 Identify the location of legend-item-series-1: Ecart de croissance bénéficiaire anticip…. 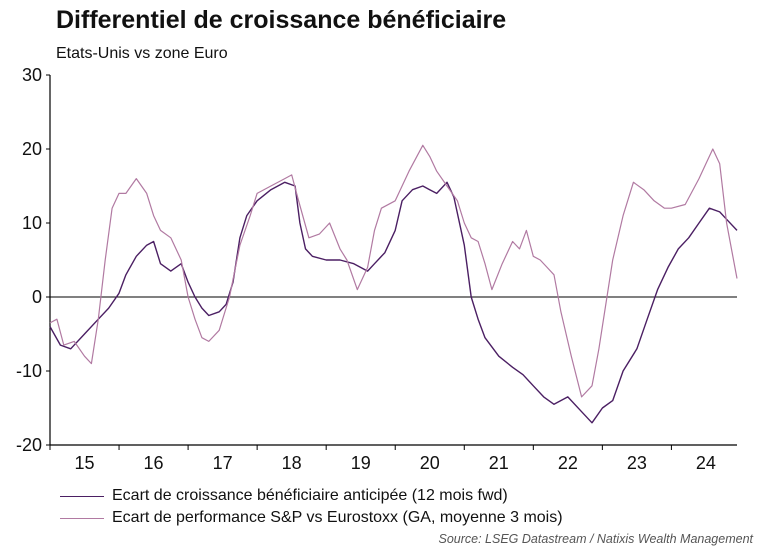
(311, 496).